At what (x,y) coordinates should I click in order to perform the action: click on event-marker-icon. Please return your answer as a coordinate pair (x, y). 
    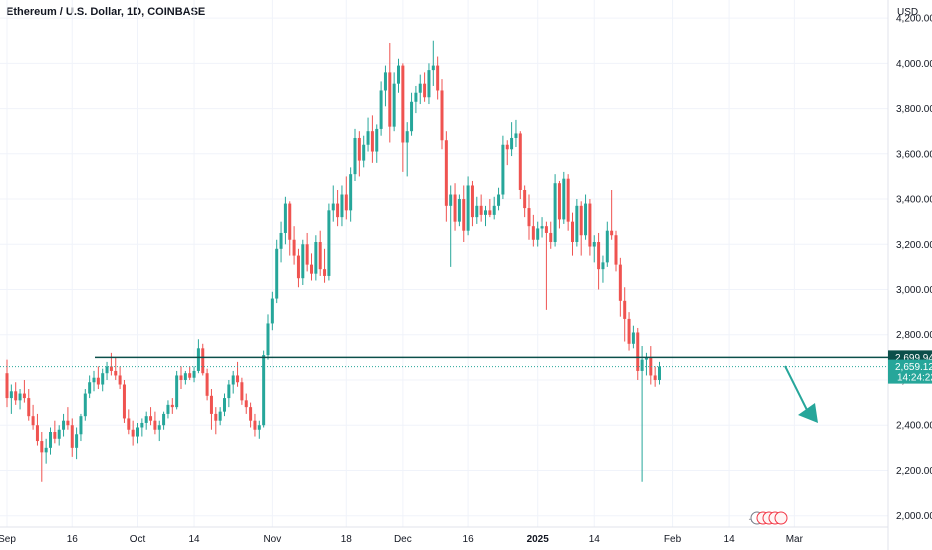
    Looking at the image, I should click on (781, 518).